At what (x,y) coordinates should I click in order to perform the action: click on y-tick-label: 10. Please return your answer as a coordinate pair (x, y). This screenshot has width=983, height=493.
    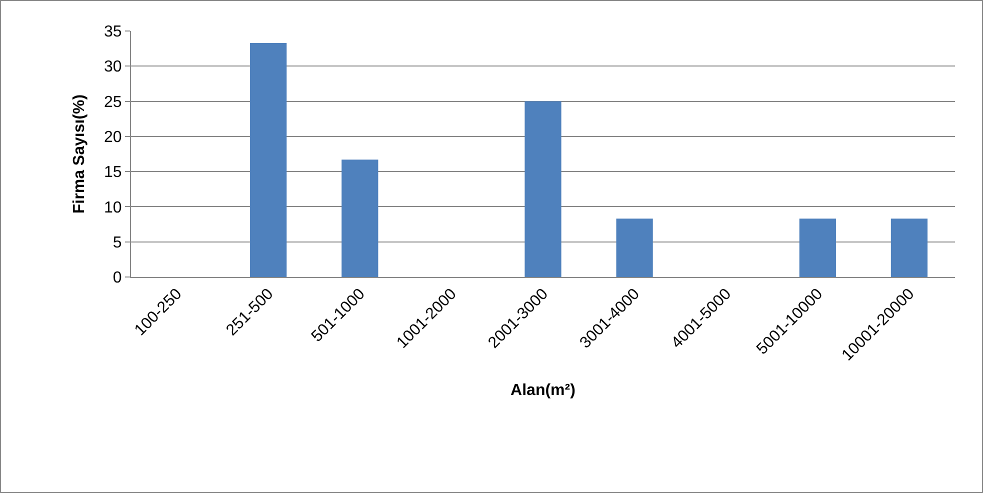
    Looking at the image, I should click on (113, 207).